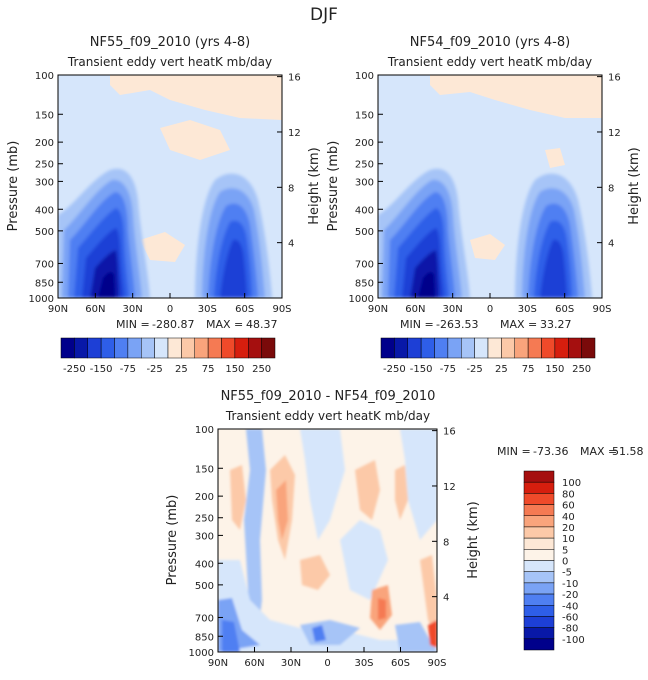 This screenshot has width=648, height=680. I want to click on panel-nf55-hticks: 16 12 8 4, so click(289, 161).